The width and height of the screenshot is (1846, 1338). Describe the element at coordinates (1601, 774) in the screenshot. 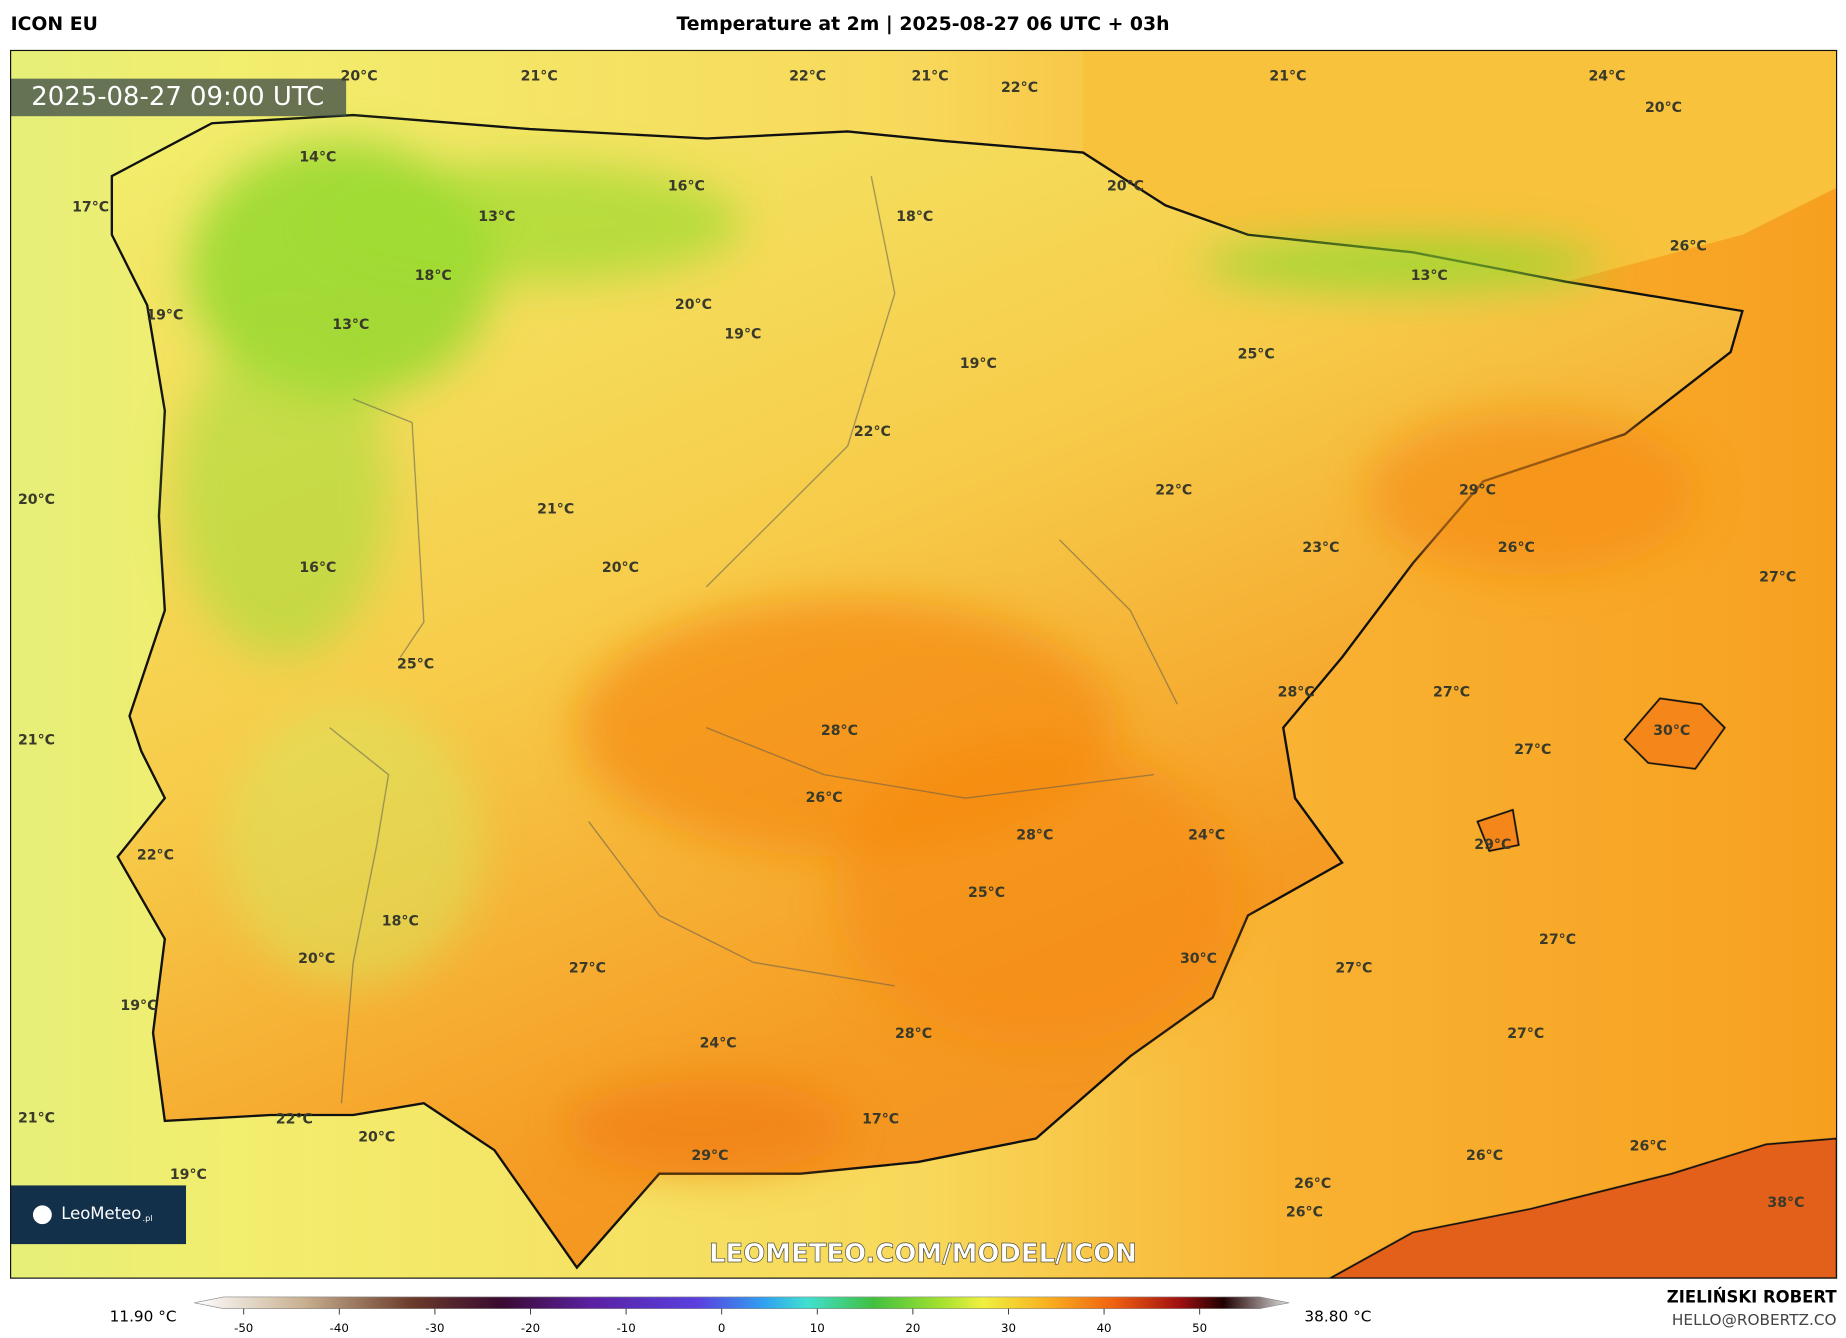

I see `islands` at that location.